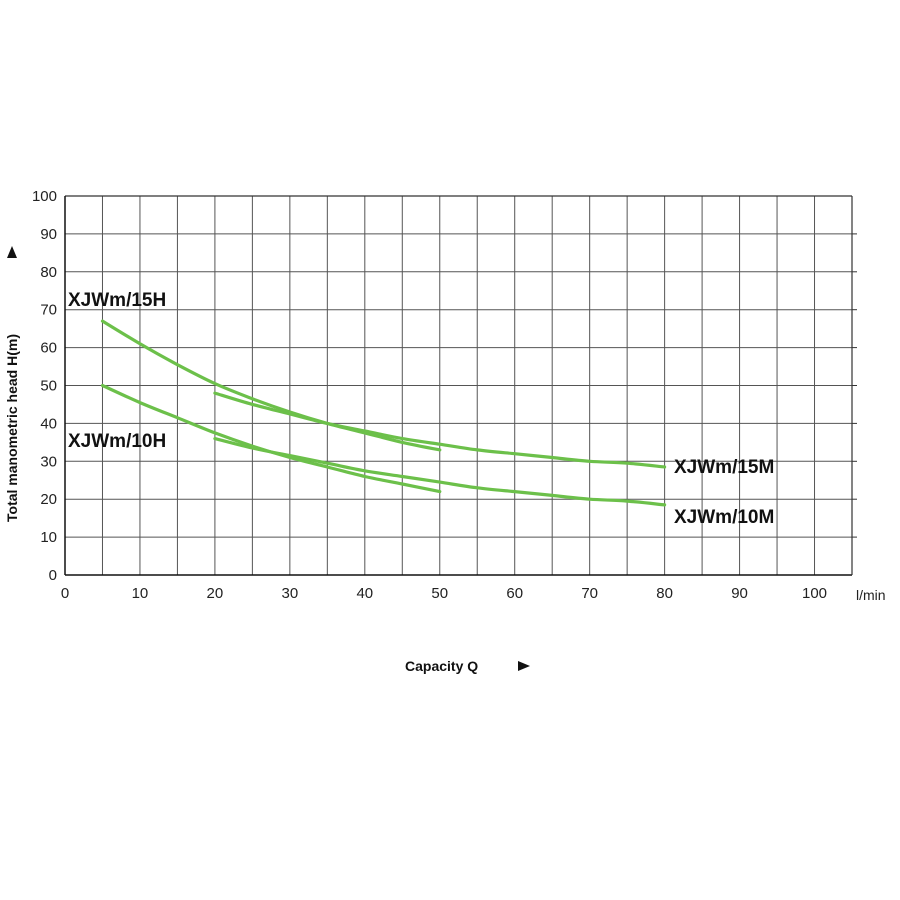 This screenshot has height=900, width=900. I want to click on y-axis-title: Total manometric head H(m), so click(12, 384).